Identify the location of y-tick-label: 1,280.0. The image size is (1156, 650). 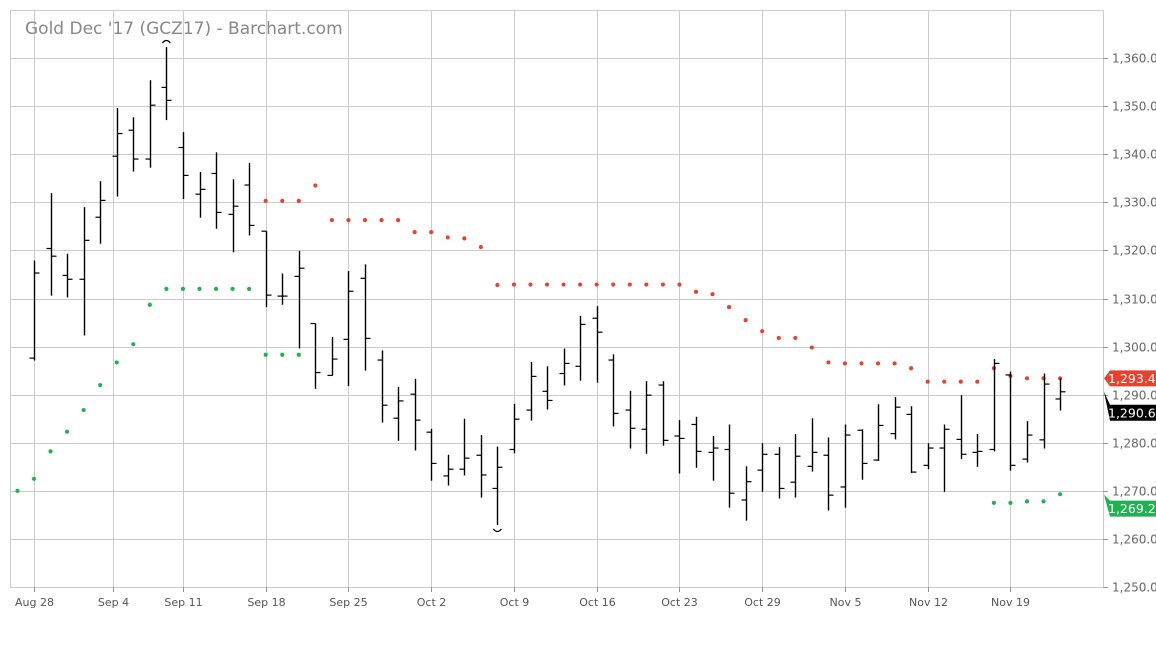
(1134, 444).